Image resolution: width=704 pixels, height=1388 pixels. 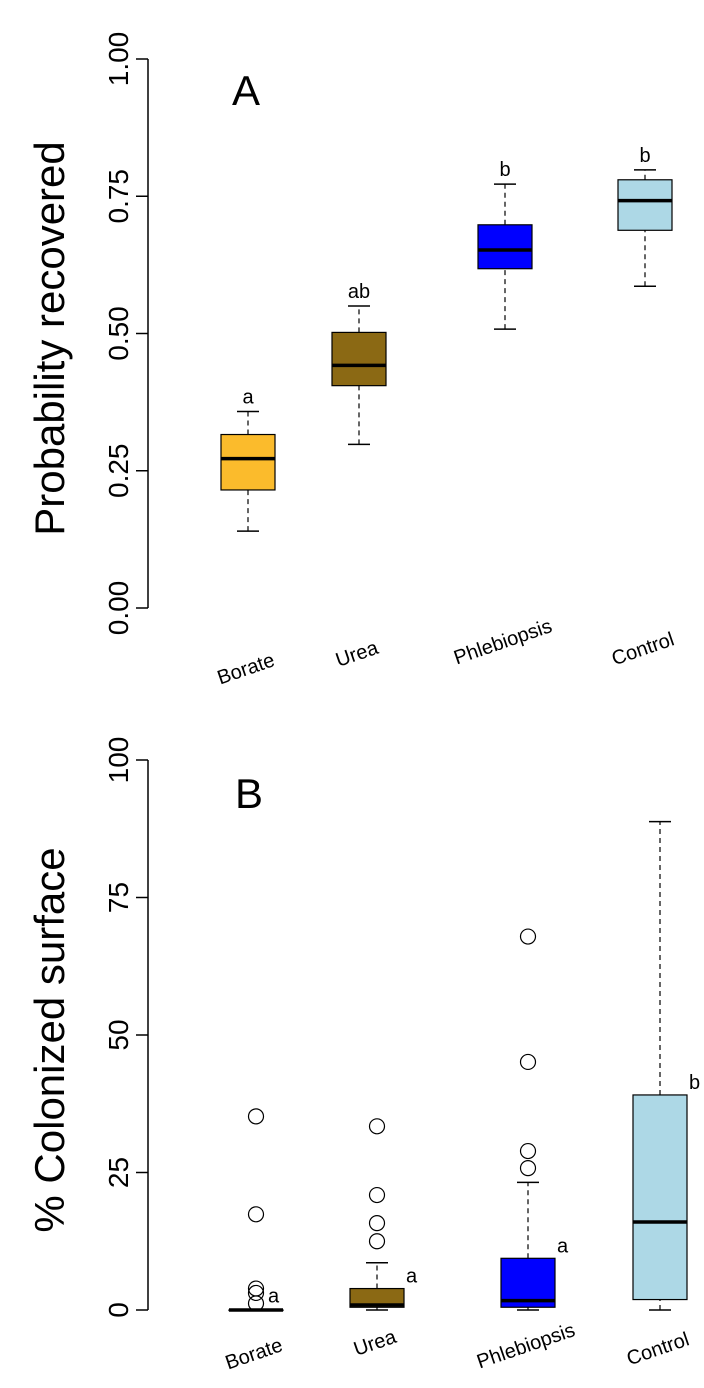 I want to click on y-tick-label: 100, so click(x=118, y=760).